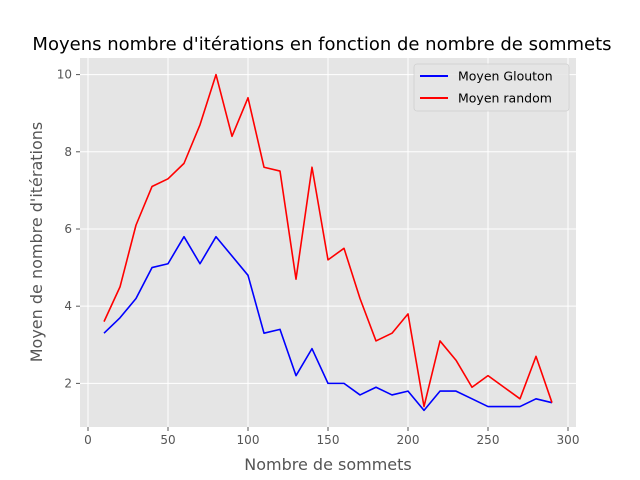 The height and width of the screenshot is (480, 640). What do you see at coordinates (68, 383) in the screenshot?
I see `y-tick-label: 2` at bounding box center [68, 383].